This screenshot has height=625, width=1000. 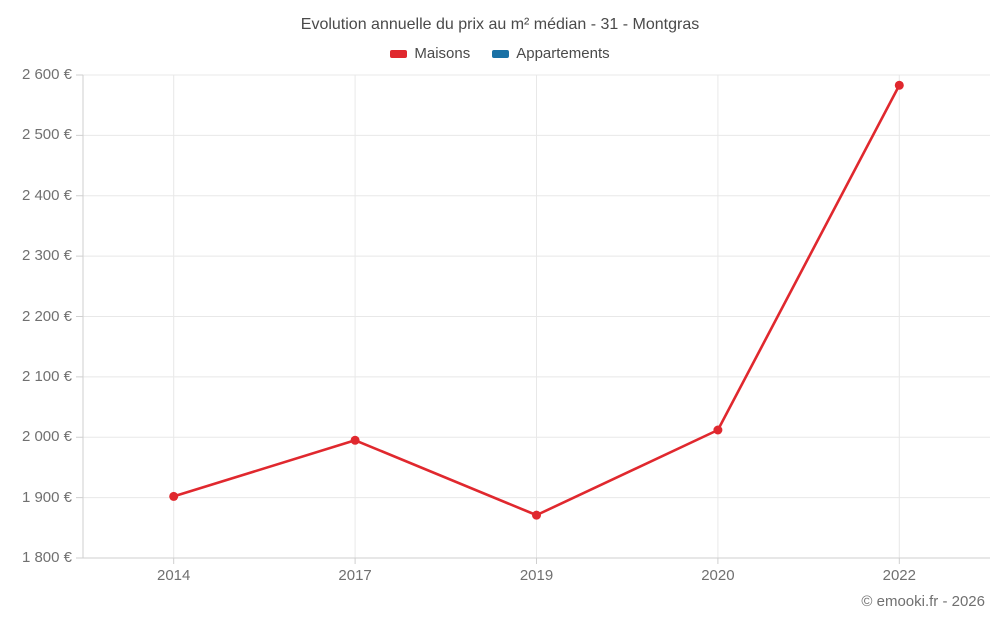 I want to click on maisons-point-2020, so click(x=718, y=430).